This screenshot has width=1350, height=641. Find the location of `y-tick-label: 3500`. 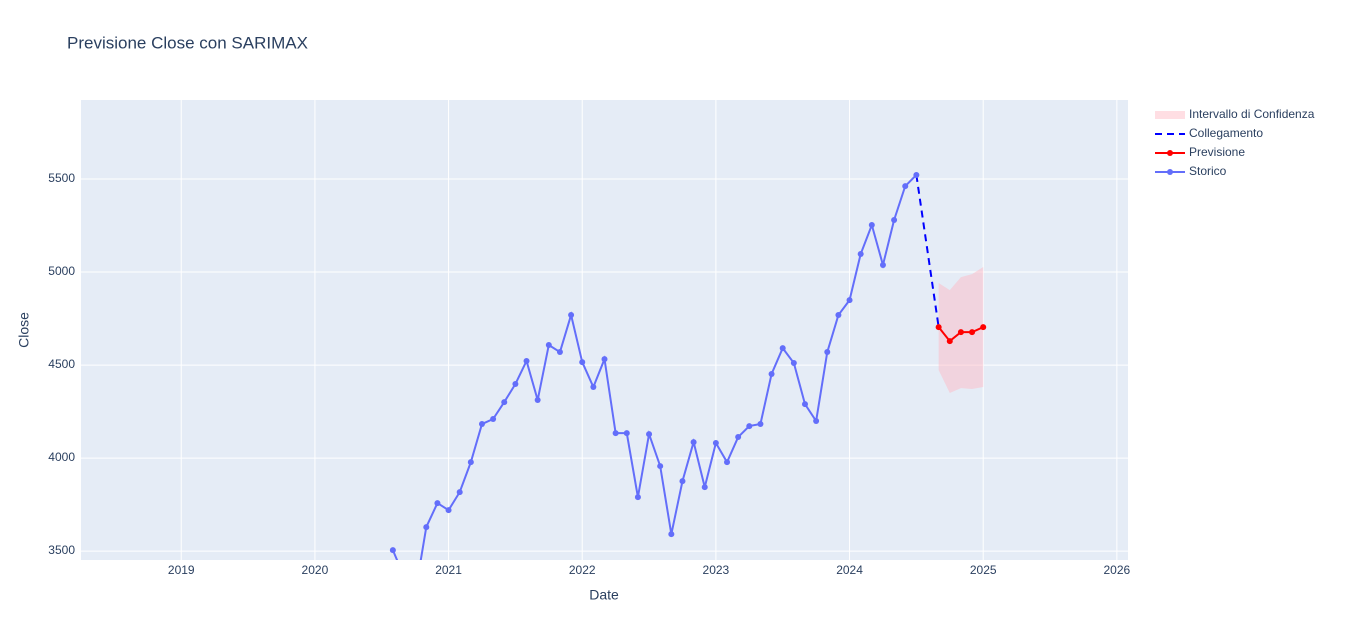

y-tick-label: 3500 is located at coordinates (61, 550).